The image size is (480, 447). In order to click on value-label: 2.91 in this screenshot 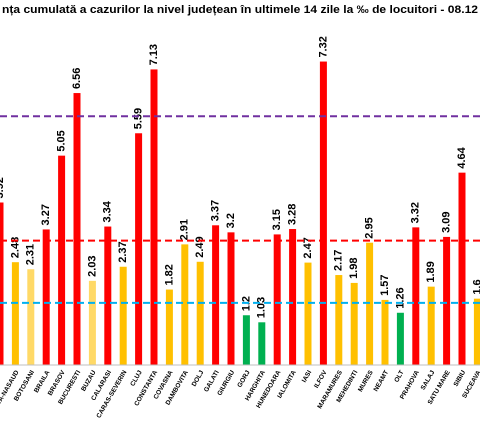, I will do `click(185, 229)`.